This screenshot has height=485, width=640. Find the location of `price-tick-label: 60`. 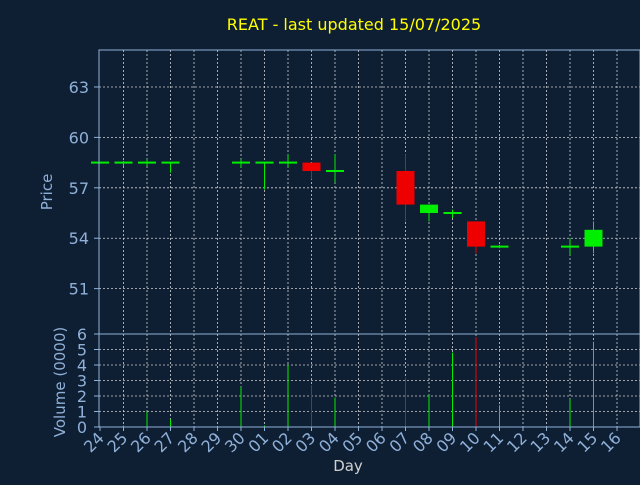

price-tick-label: 60 is located at coordinates (79, 137).